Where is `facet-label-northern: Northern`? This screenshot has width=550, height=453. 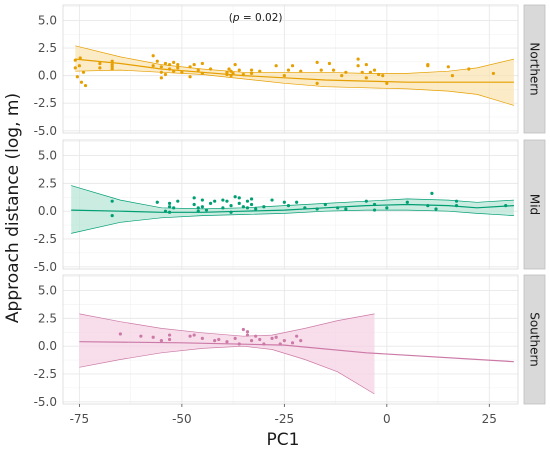 facet-label-northern: Northern is located at coordinates (535, 68).